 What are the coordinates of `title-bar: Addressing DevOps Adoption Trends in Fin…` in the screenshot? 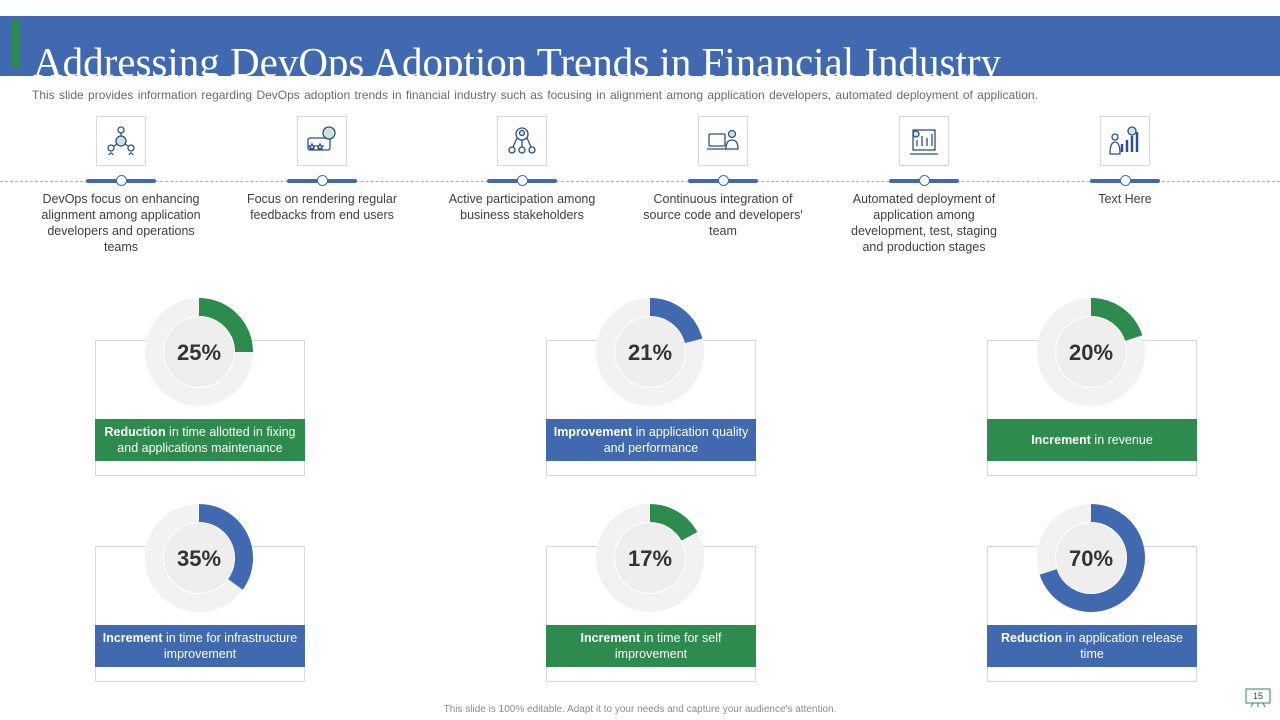 It's located at (640, 50).